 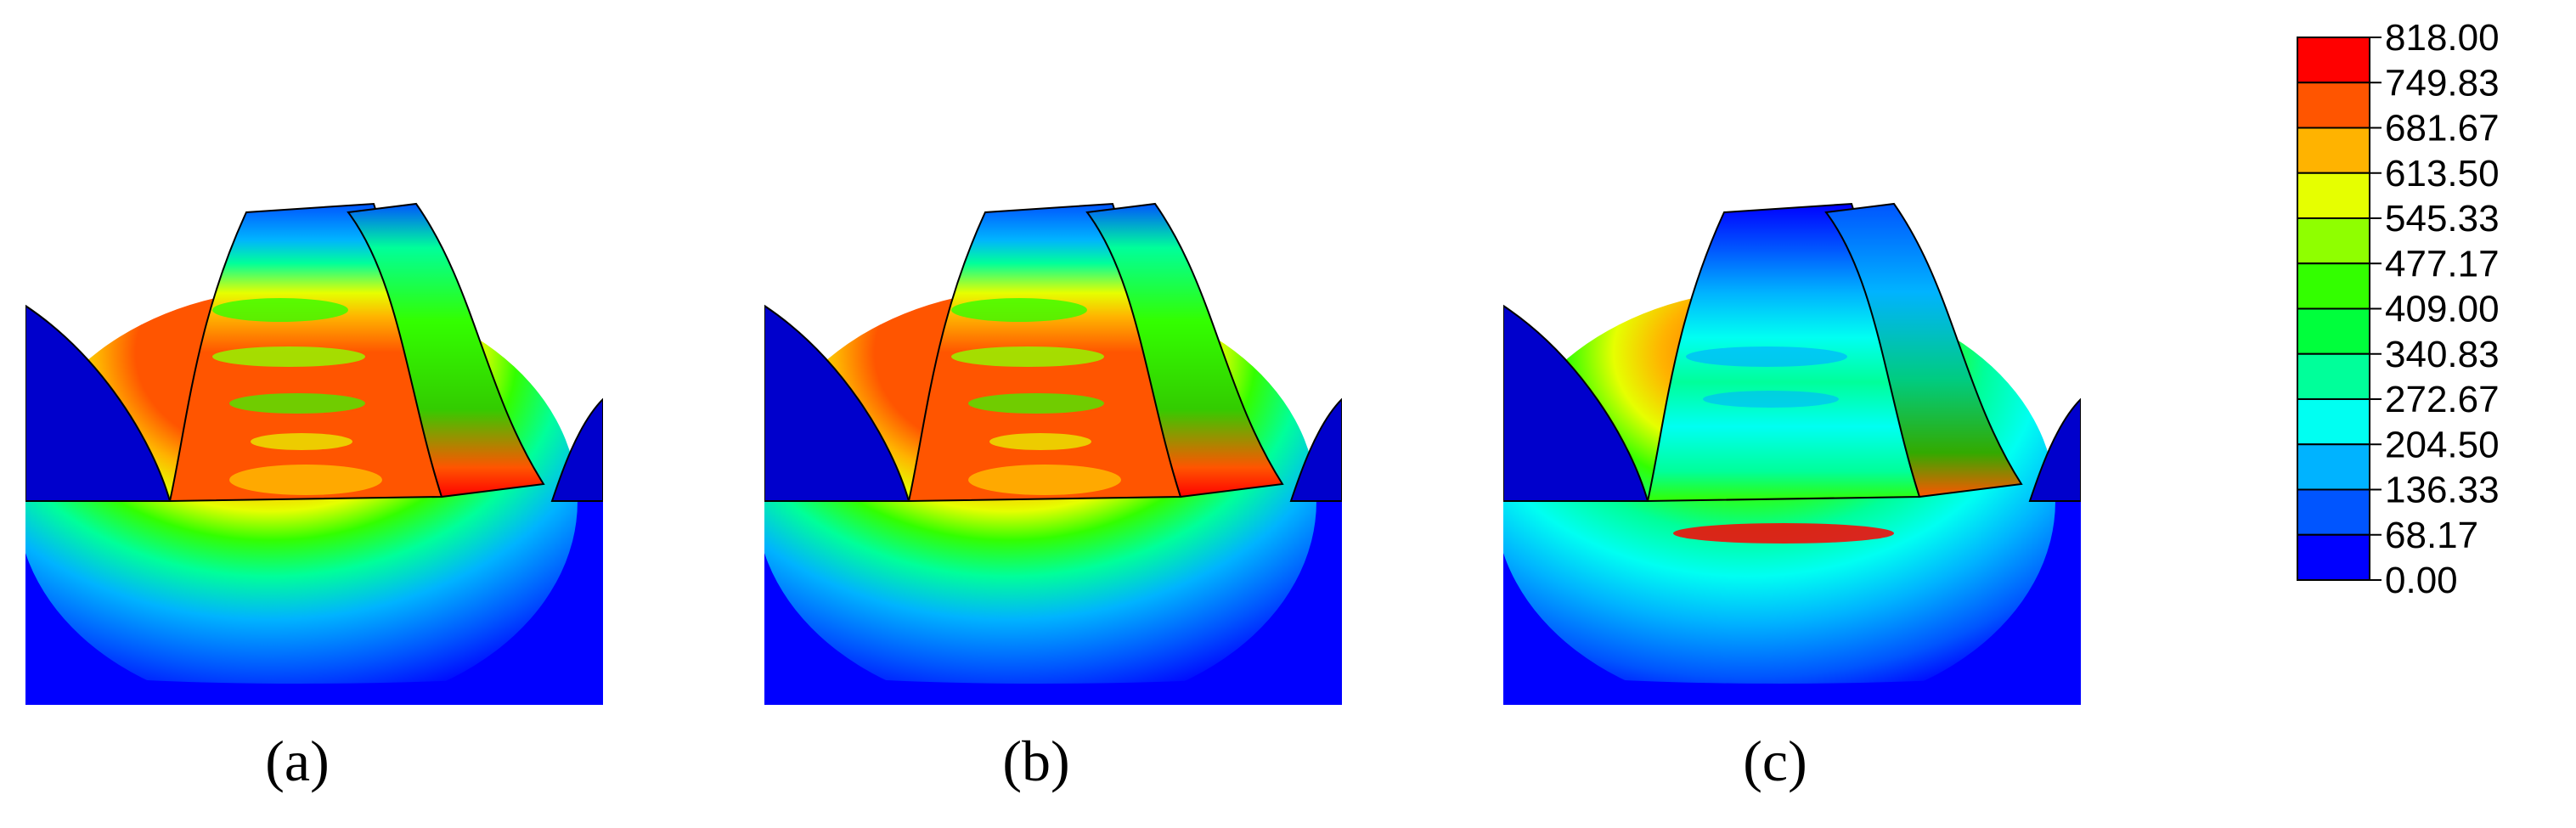 What do you see at coordinates (1792, 453) in the screenshot?
I see `gear-tooth-stress-plot-c` at bounding box center [1792, 453].